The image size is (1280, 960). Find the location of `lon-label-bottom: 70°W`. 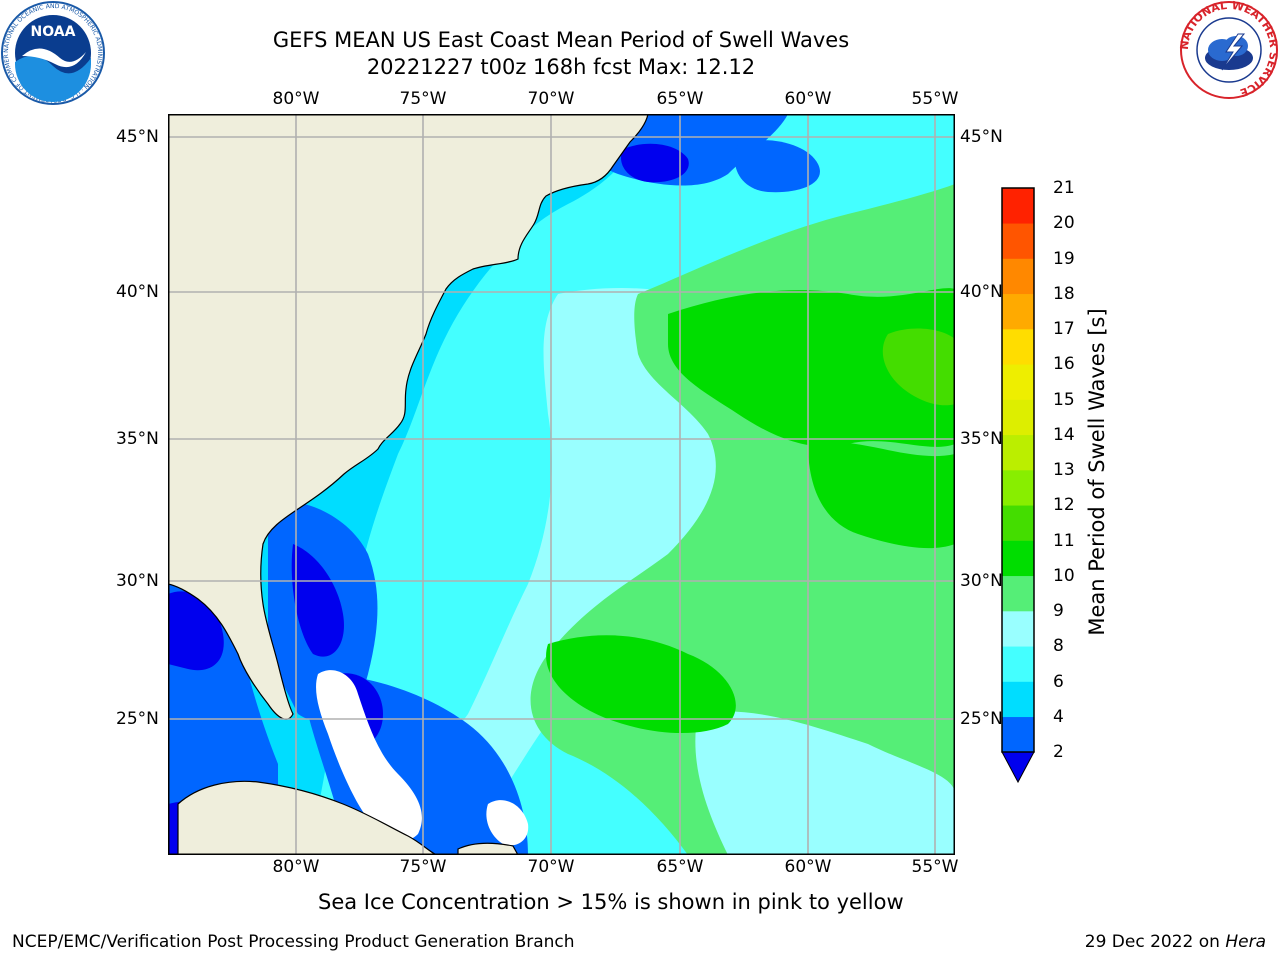

lon-label-bottom: 70°W is located at coordinates (551, 867).